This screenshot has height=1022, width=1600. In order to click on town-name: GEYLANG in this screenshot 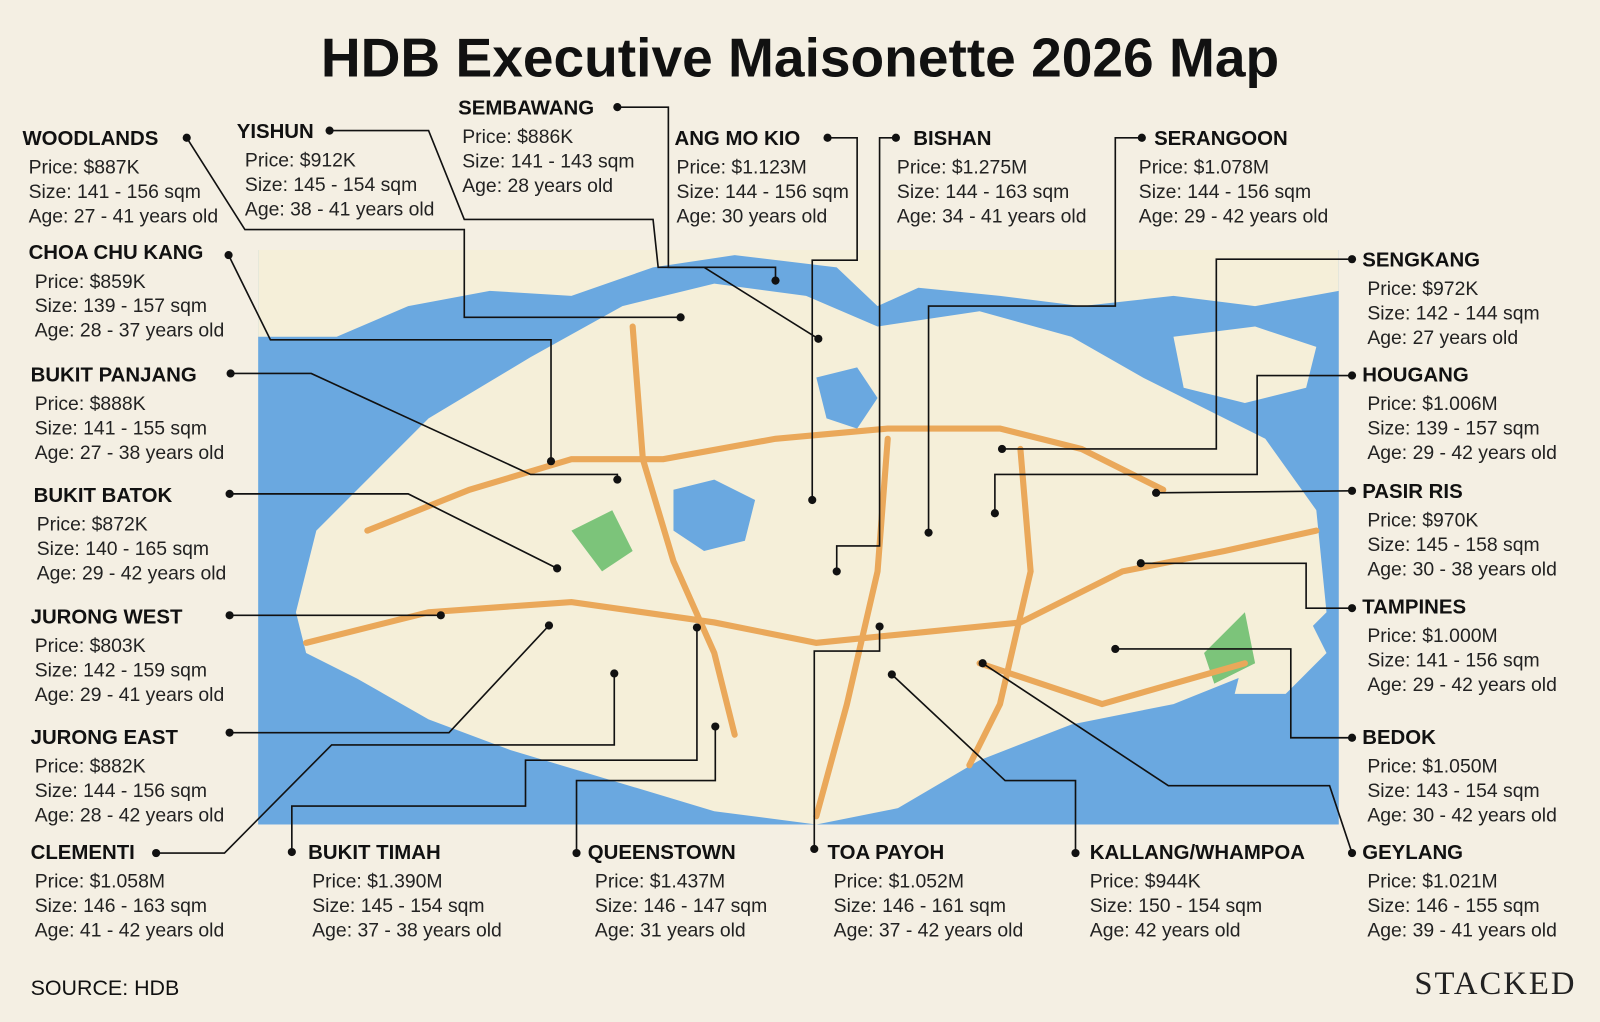, I will do `click(1412, 853)`.